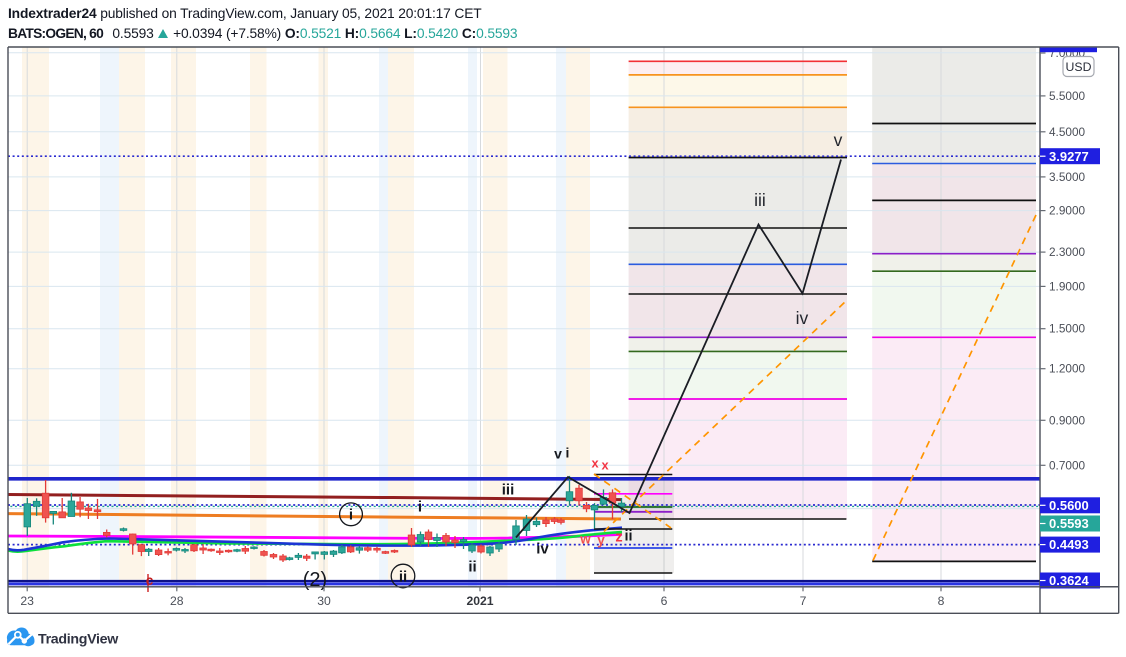 This screenshot has height=657, width=1126. I want to click on svg-text: 2021, so click(479, 601).